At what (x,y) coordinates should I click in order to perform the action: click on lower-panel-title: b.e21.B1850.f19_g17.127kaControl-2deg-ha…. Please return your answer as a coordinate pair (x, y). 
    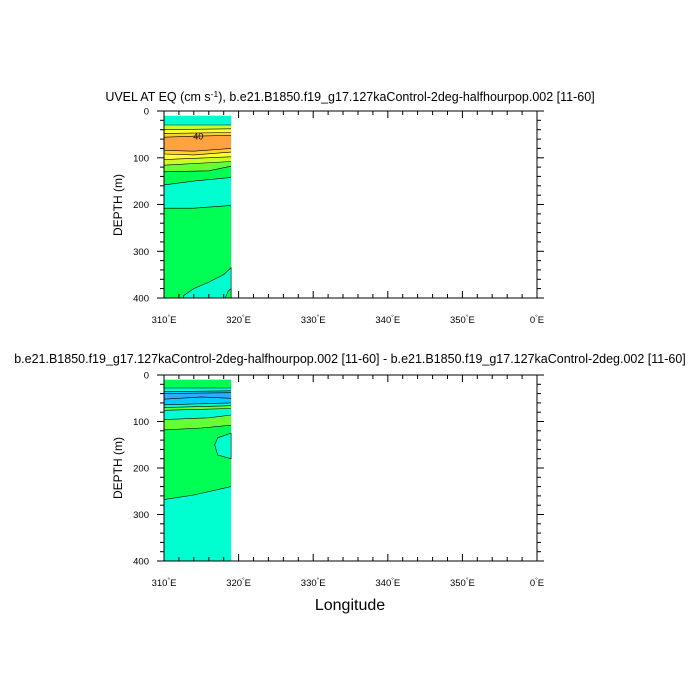
    Looking at the image, I should click on (350, 359).